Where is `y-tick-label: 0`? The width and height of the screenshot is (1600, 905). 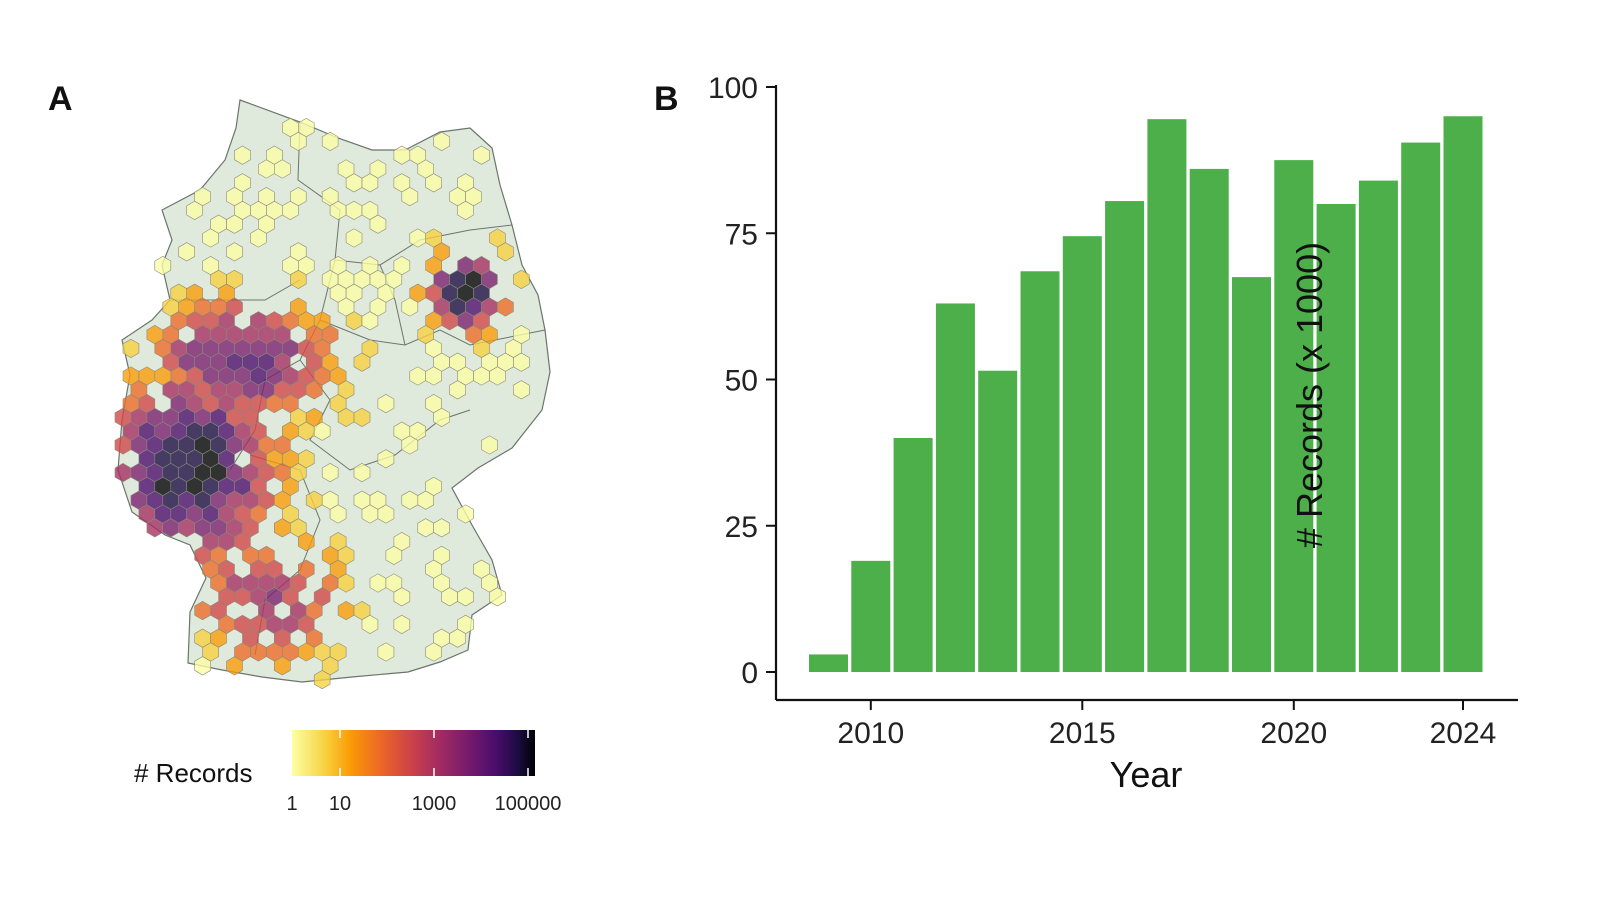 y-tick-label: 0 is located at coordinates (749, 673).